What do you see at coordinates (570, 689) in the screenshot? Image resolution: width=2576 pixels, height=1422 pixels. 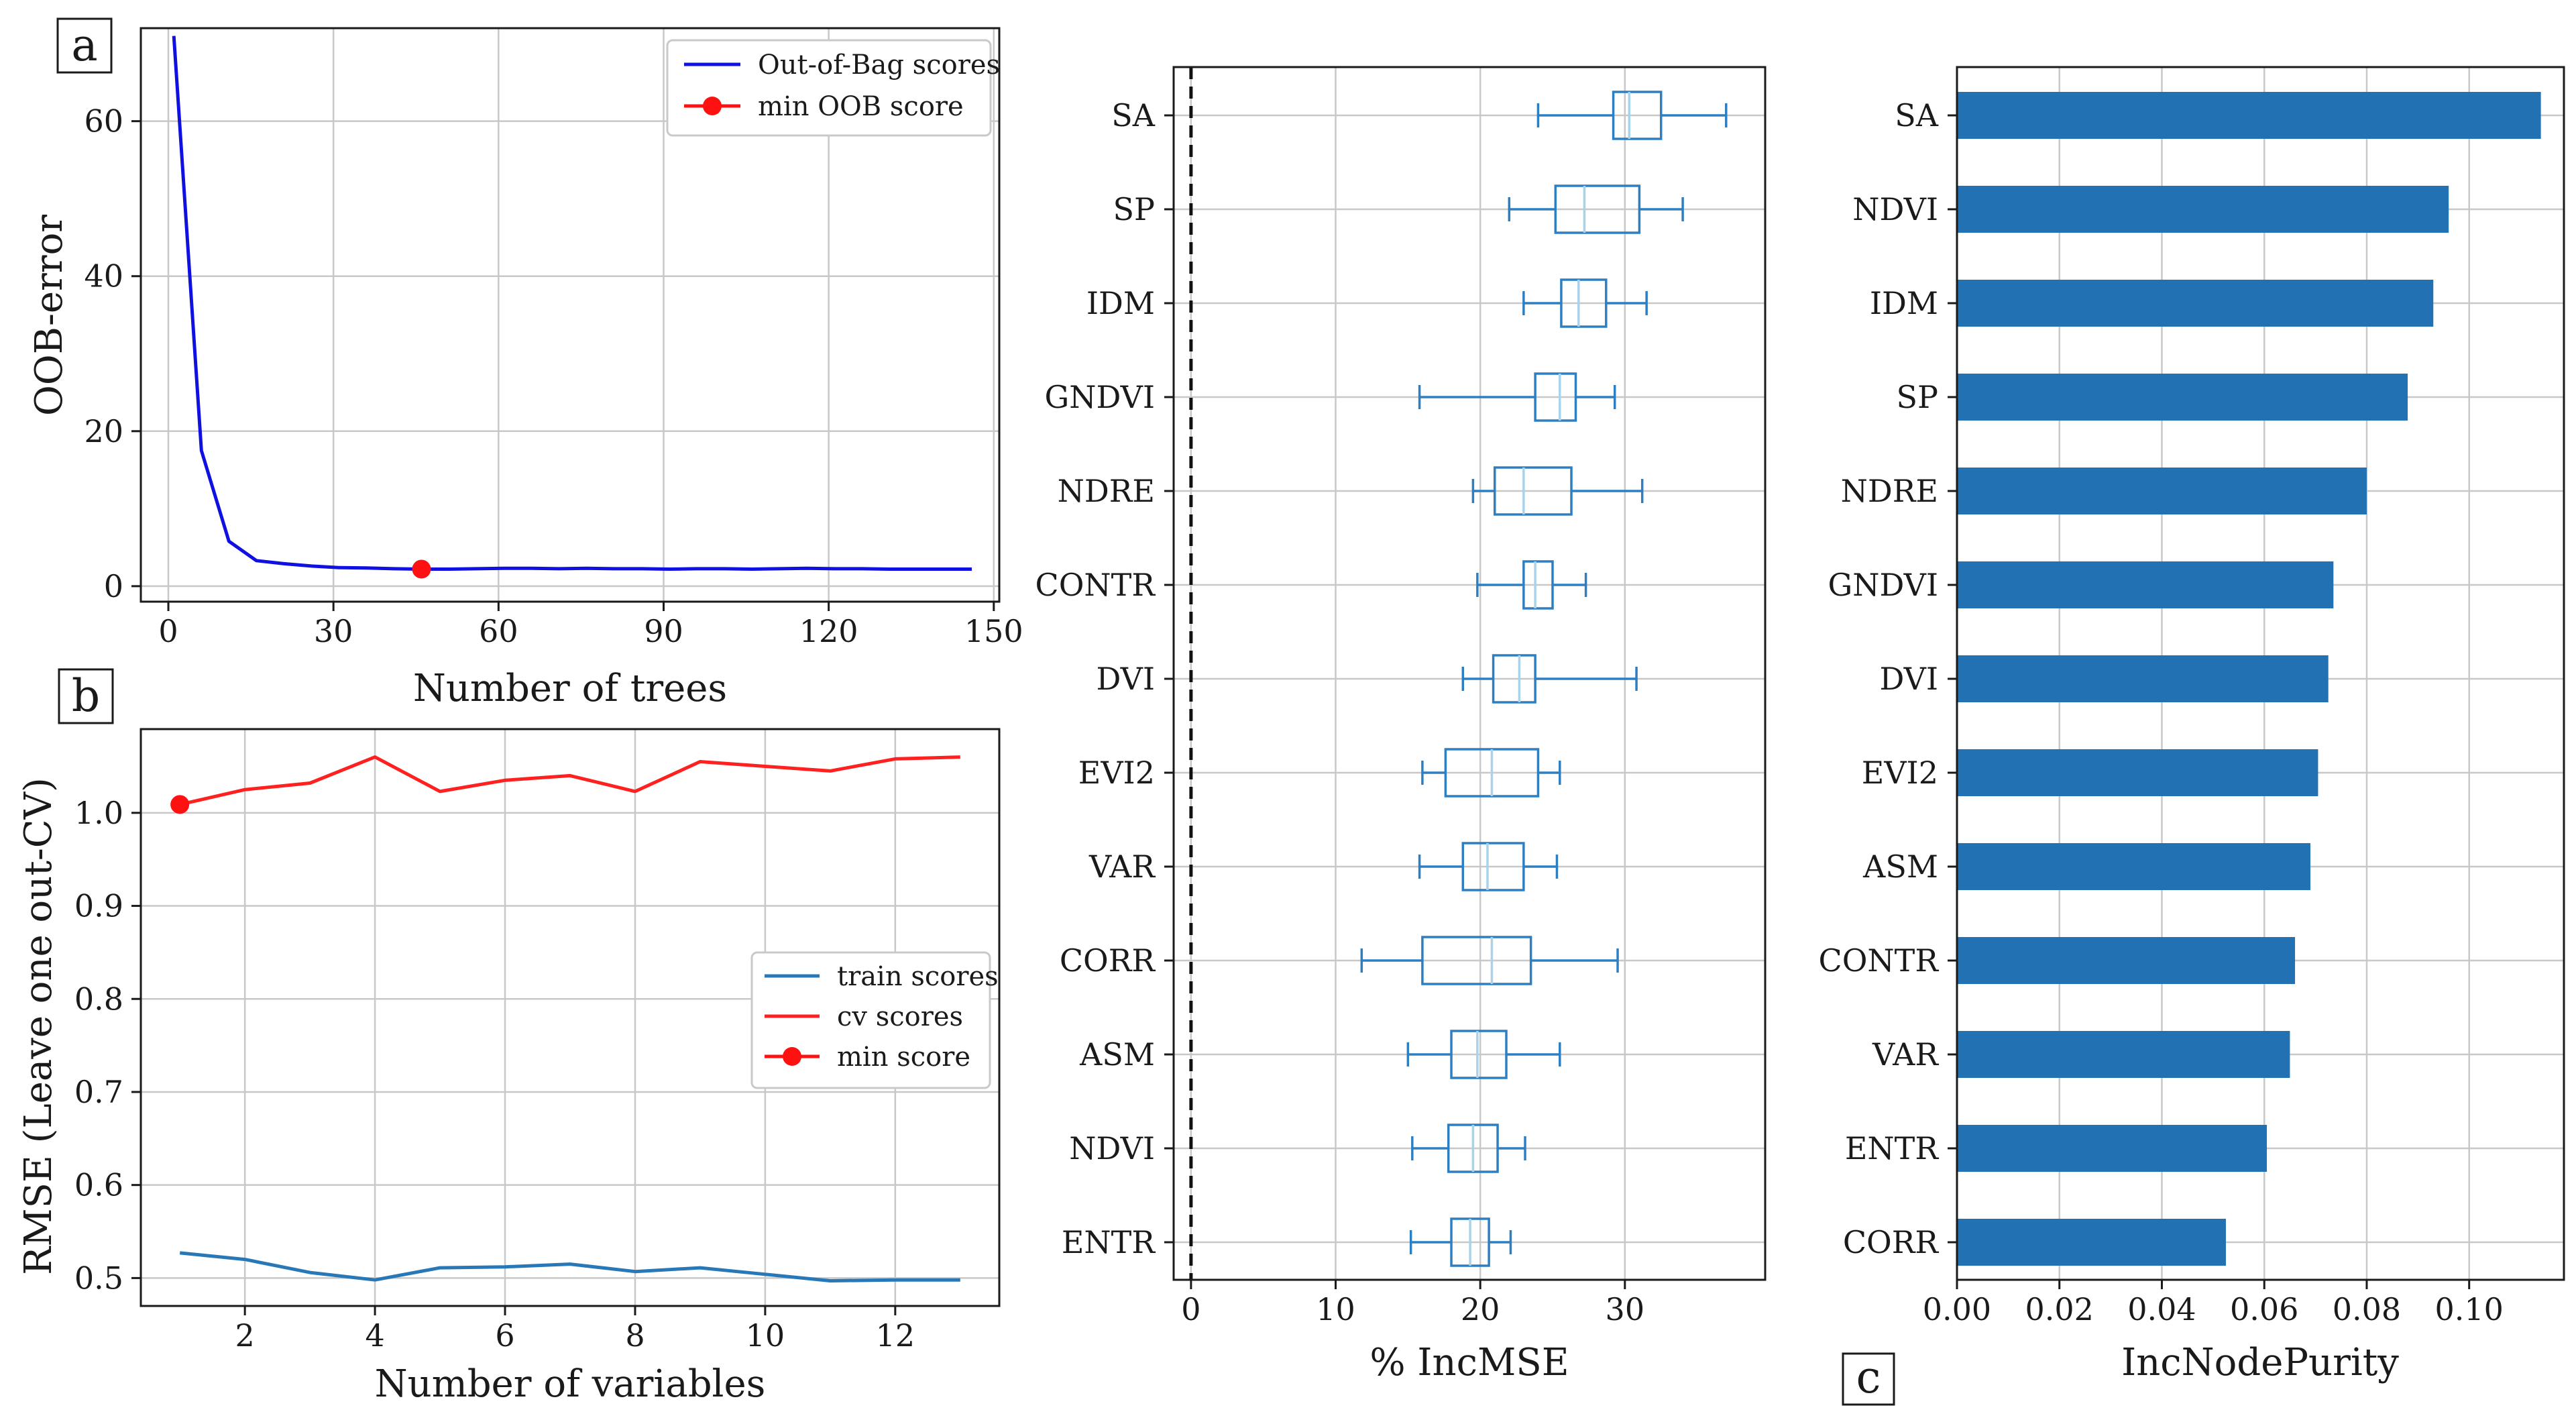 I see `panel-a-xlabel: Number of trees` at bounding box center [570, 689].